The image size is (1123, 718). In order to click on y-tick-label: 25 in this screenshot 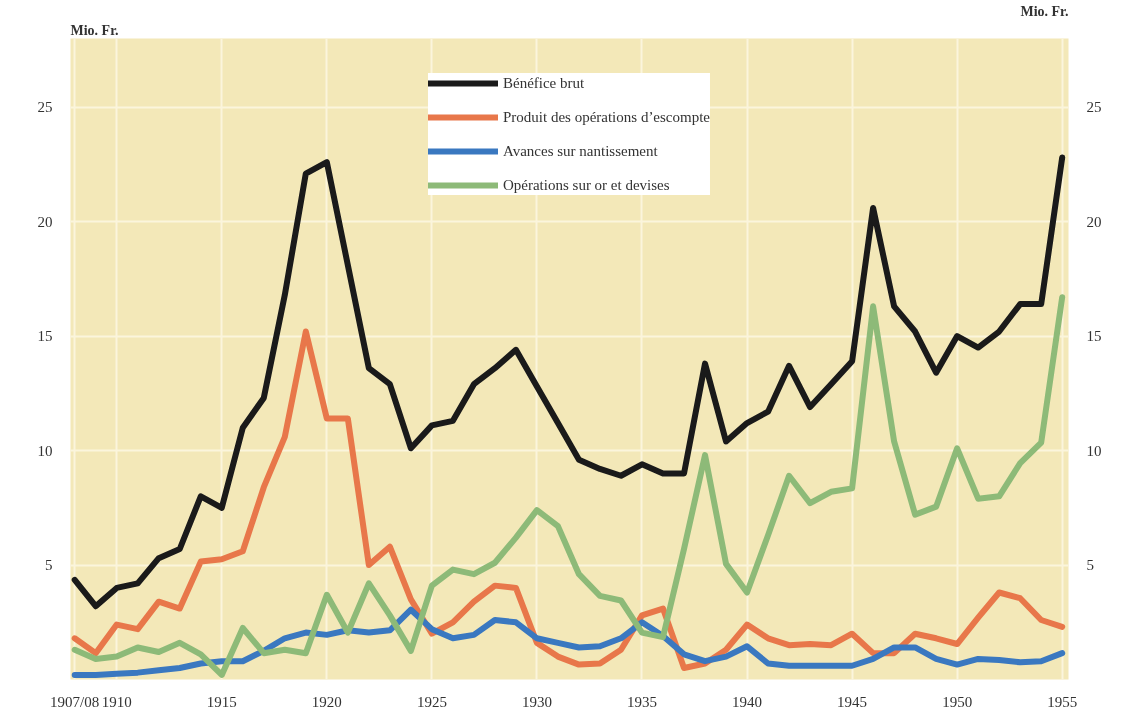, I will do `click(45, 107)`.